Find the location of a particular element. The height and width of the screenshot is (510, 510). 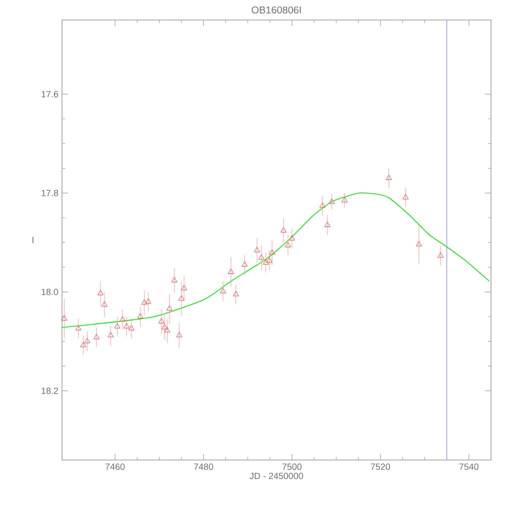

x-tick-label: 7480 is located at coordinates (204, 467).